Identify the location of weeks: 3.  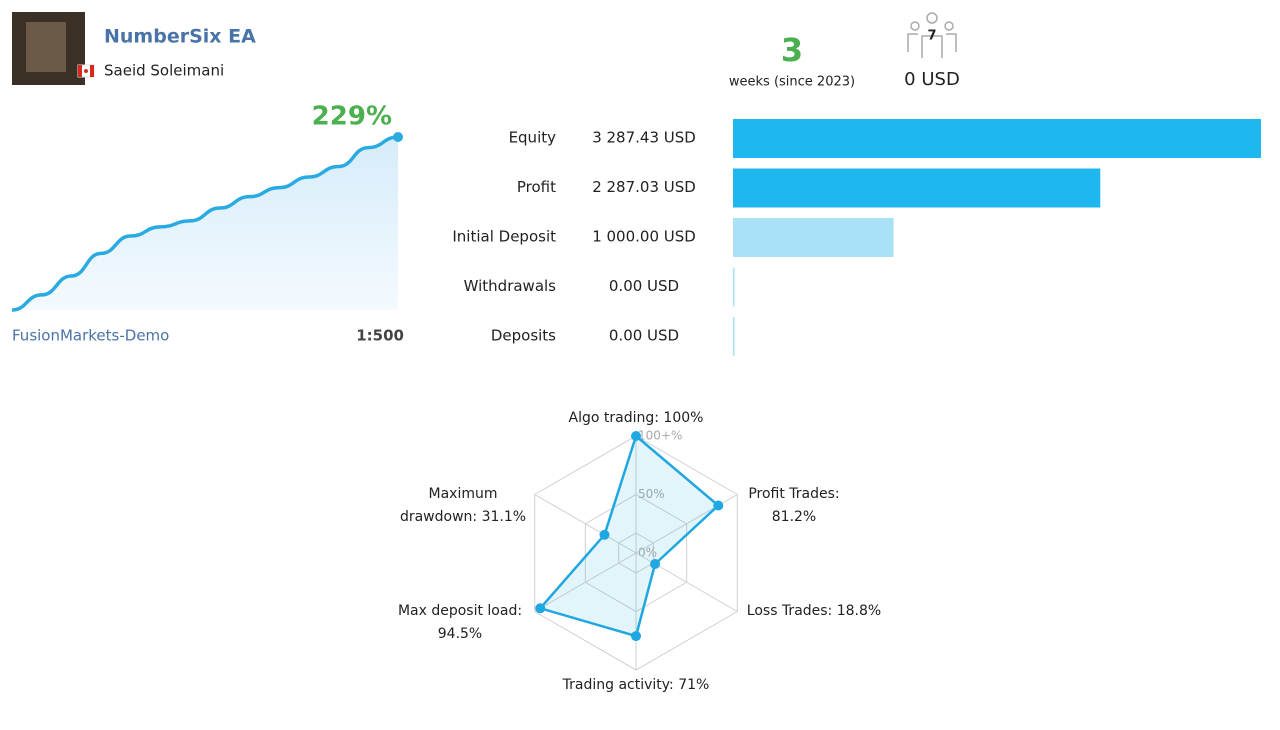
(792, 50).